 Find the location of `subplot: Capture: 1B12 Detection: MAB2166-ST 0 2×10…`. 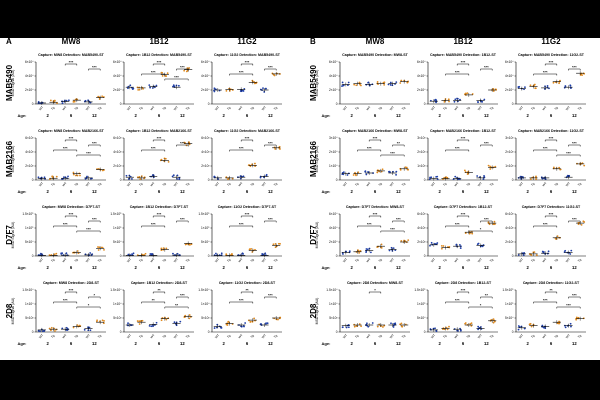

subplot: Capture: 1B12 Detection: MAB2166-ST 0 2×10… is located at coordinates (153, 161).